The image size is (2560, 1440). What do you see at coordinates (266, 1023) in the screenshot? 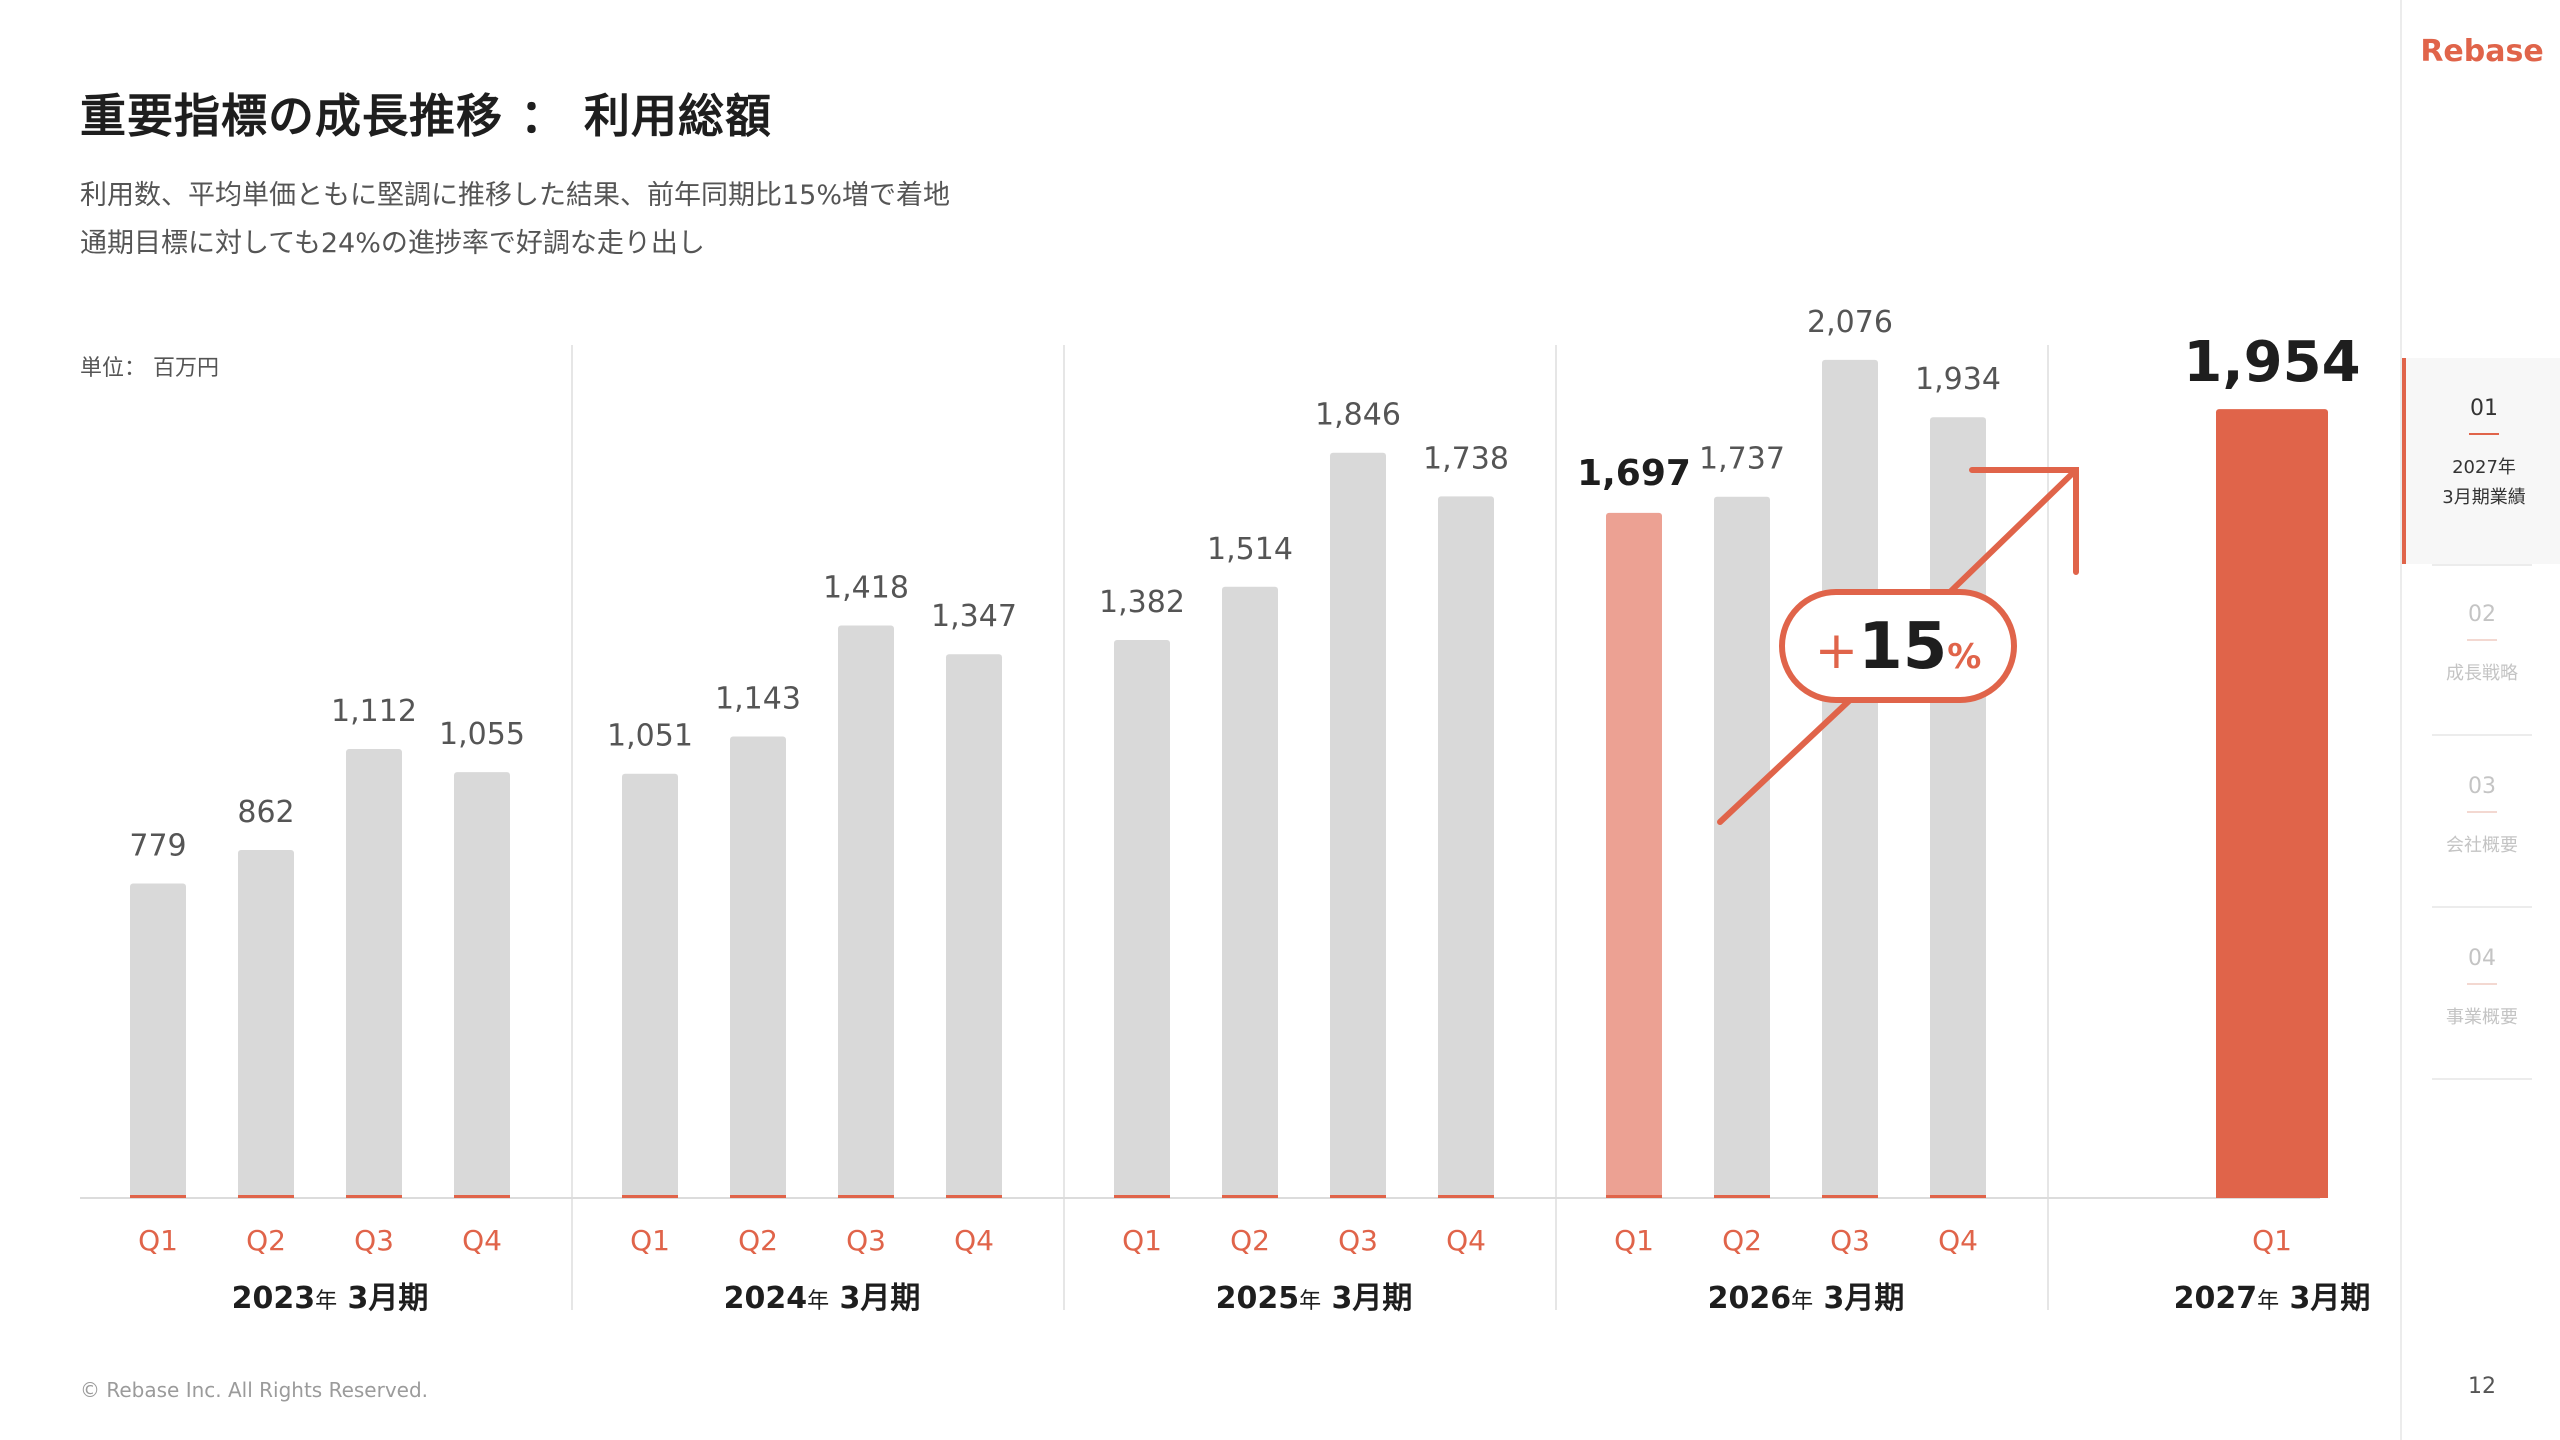
I see `bar-2023-q2` at bounding box center [266, 1023].